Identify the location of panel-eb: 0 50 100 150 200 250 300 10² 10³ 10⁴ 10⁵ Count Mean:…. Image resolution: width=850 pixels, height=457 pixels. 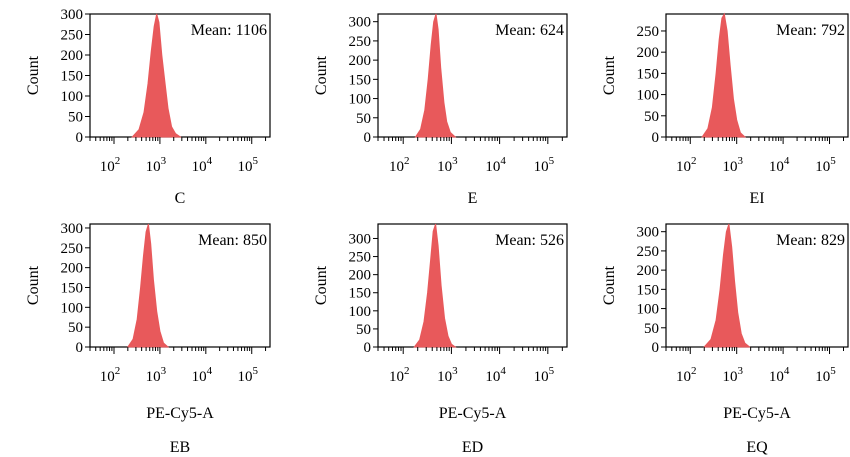
(148, 338).